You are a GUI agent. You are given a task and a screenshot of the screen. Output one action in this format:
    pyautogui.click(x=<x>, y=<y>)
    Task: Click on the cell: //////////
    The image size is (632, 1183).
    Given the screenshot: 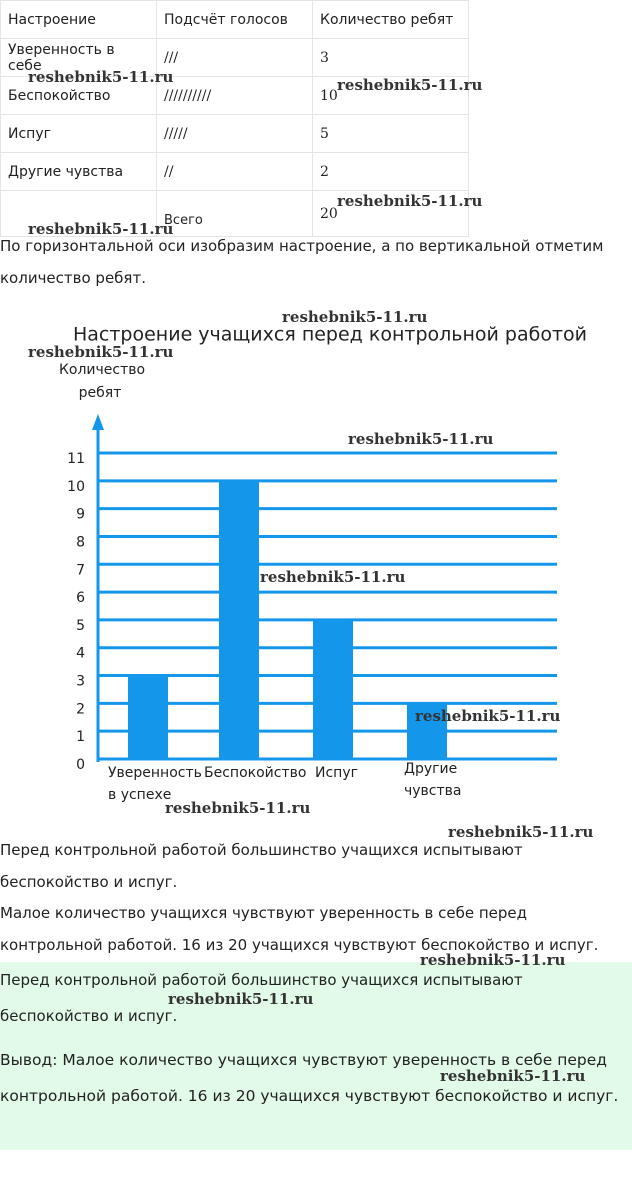 What is the action you would take?
    pyautogui.click(x=234, y=95)
    